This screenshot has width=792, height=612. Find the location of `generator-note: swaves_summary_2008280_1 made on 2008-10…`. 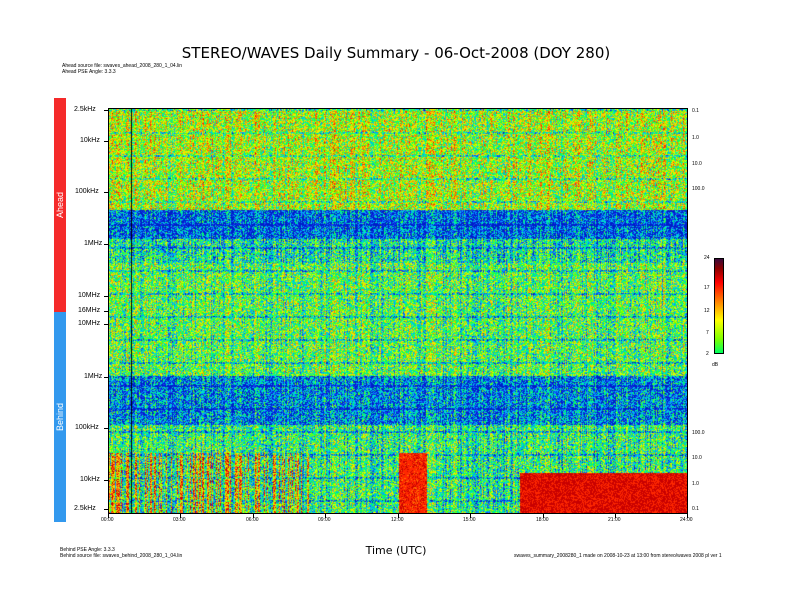

generator-note: swaves_summary_2008280_1 made on 2008-10… is located at coordinates (618, 556).